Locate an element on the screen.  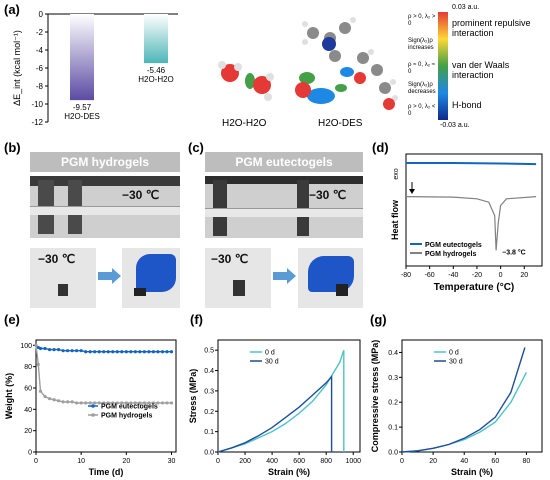
colorbar-note-5: ρ > 0, λ₂ < 0 is located at coordinates (422, 110).